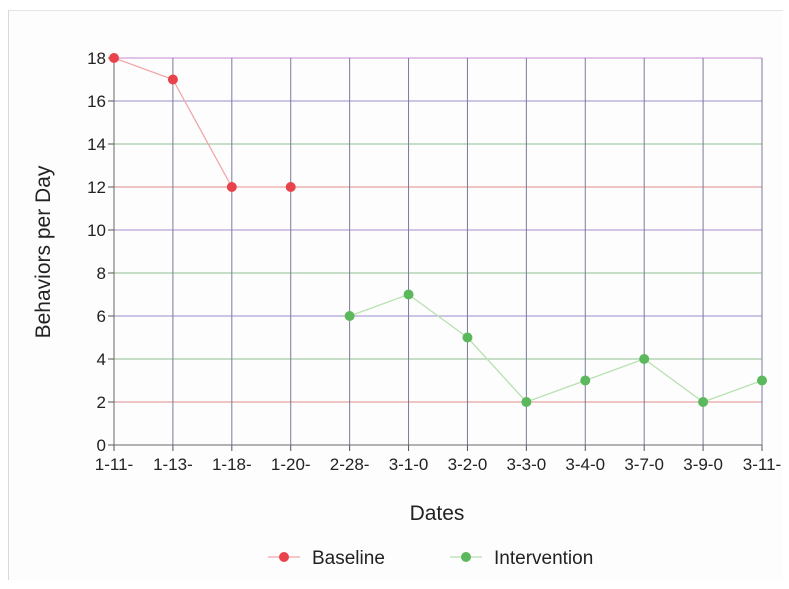 This screenshot has width=789, height=589. Describe the element at coordinates (101, 273) in the screenshot. I see `y-tick-label: 8` at that location.